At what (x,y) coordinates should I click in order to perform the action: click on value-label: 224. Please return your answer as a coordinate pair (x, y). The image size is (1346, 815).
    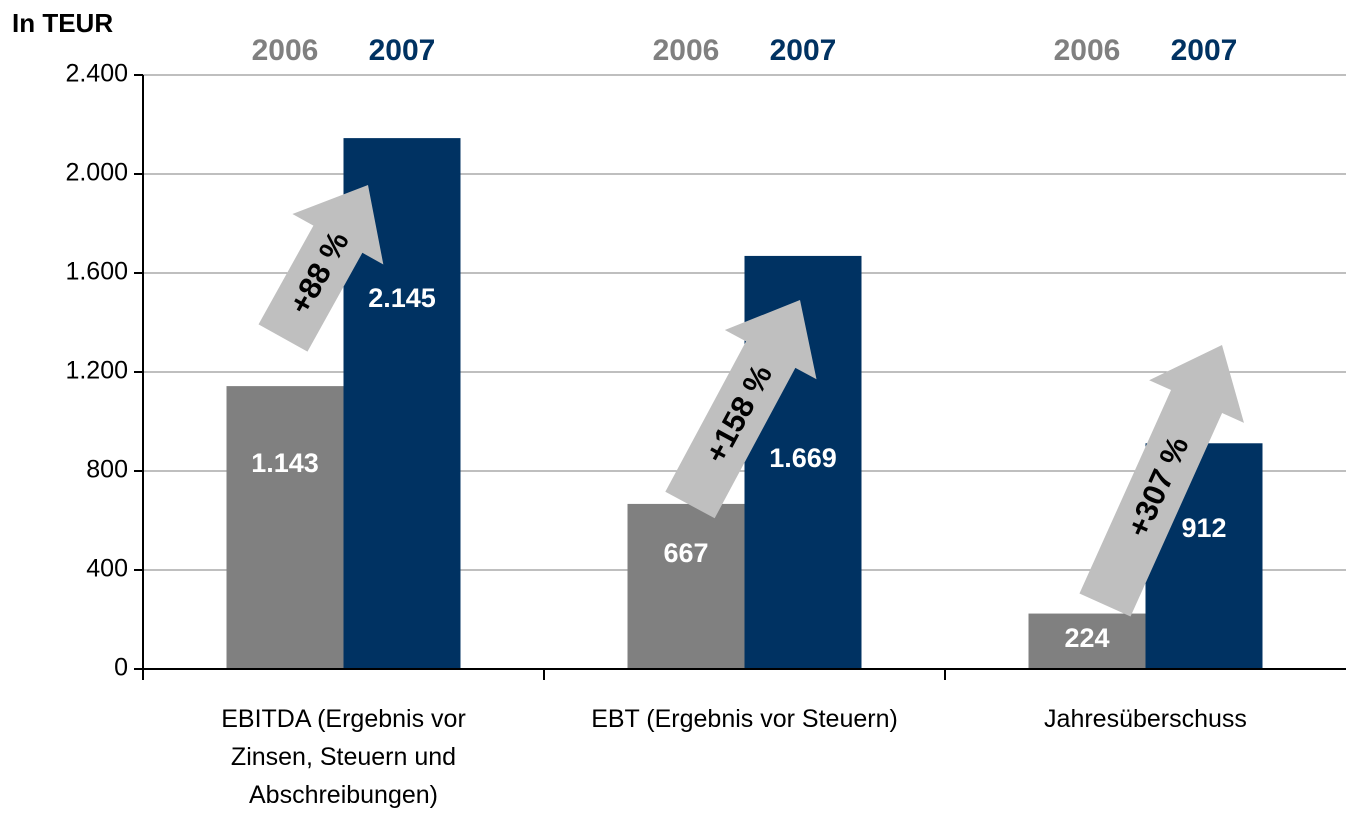
    Looking at the image, I should click on (1086, 638).